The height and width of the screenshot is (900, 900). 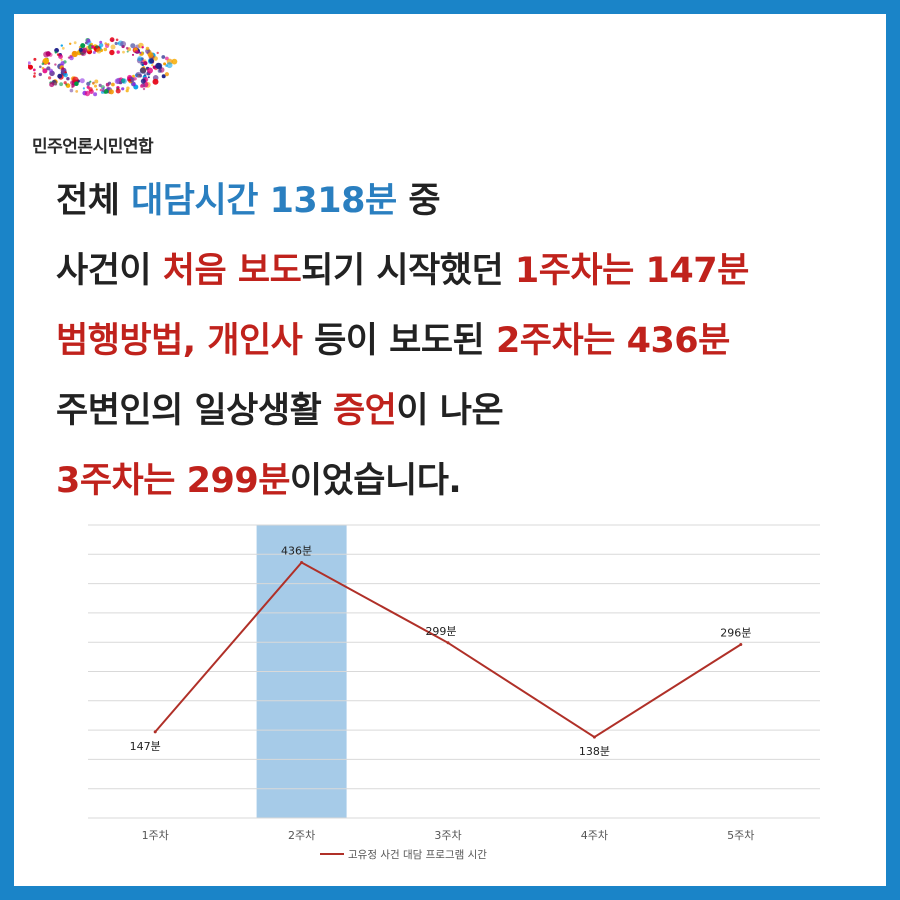 What do you see at coordinates (264, 201) in the screenshot?
I see `headline-segment: 대담시간 1318분` at bounding box center [264, 201].